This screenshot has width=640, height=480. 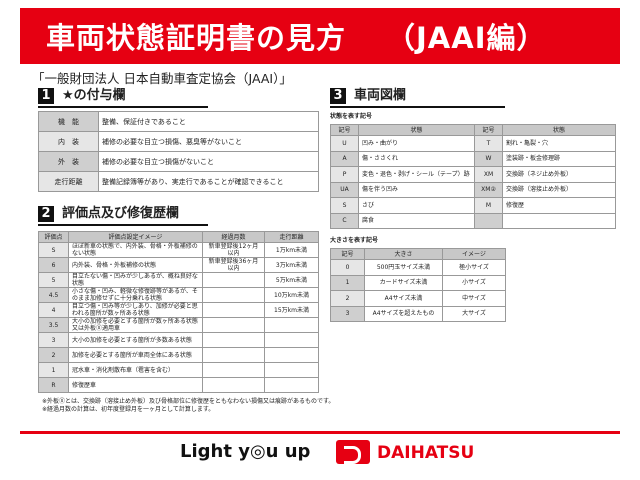 What do you see at coordinates (347, 267) in the screenshot?
I see `table-cell: 0` at bounding box center [347, 267].